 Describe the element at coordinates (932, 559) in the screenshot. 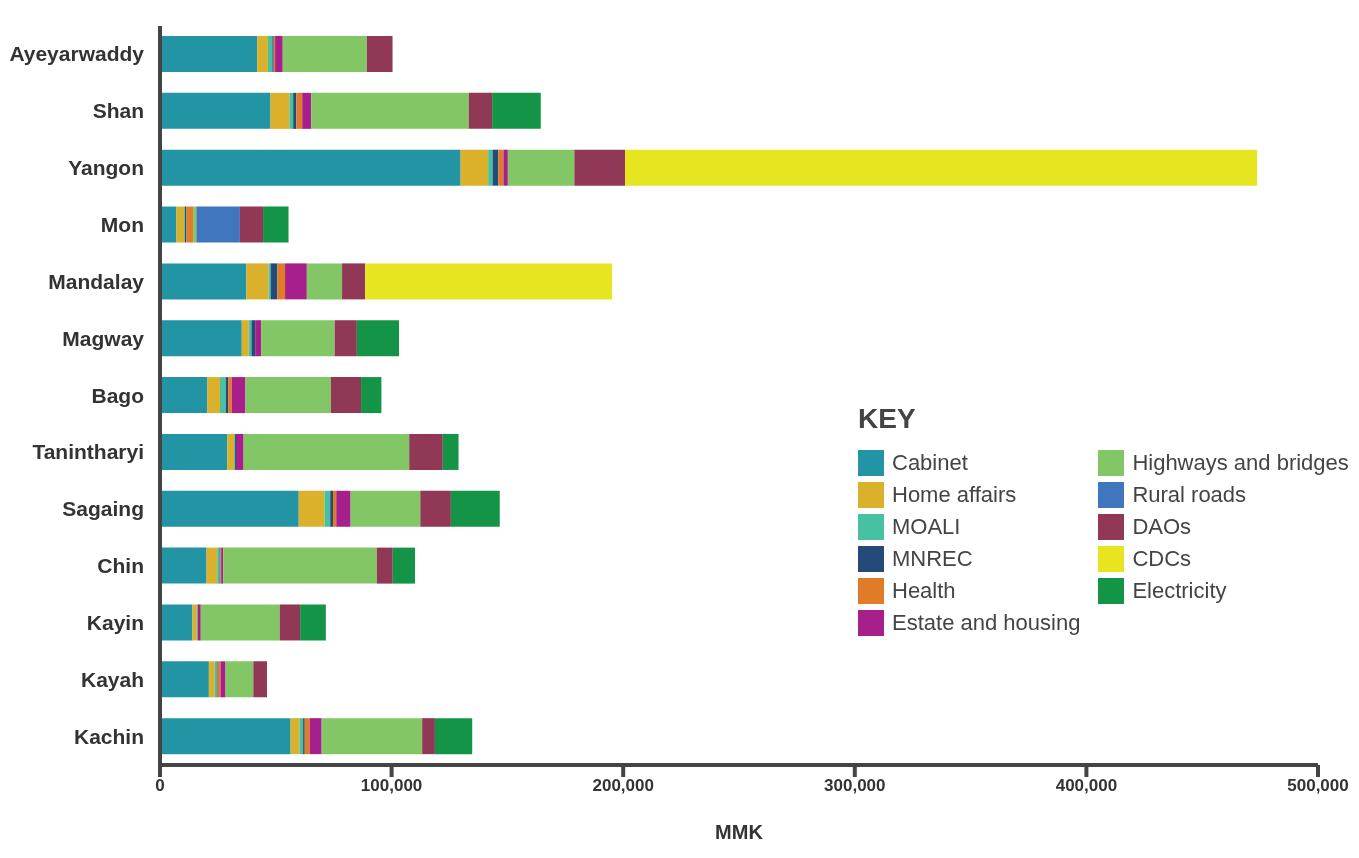

I see `legend-label: MNREC` at that location.